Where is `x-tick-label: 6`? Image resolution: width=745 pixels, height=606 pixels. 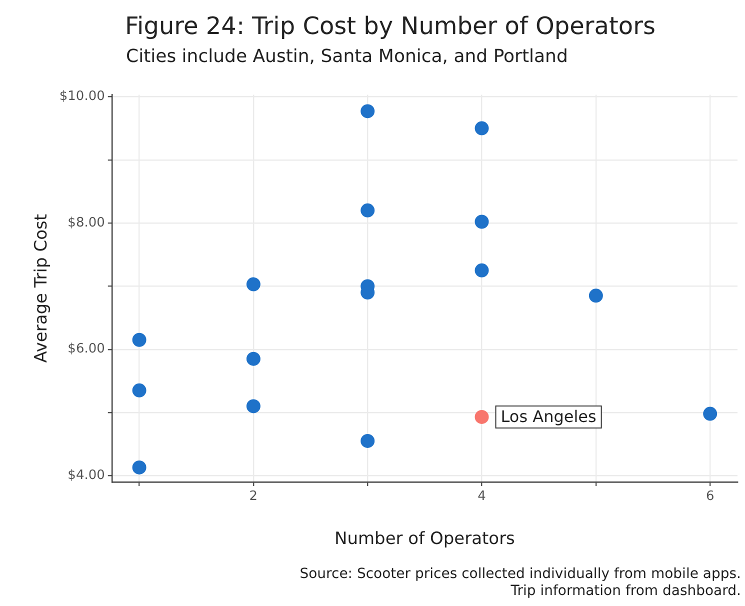
x-tick-label: 6 is located at coordinates (710, 496).